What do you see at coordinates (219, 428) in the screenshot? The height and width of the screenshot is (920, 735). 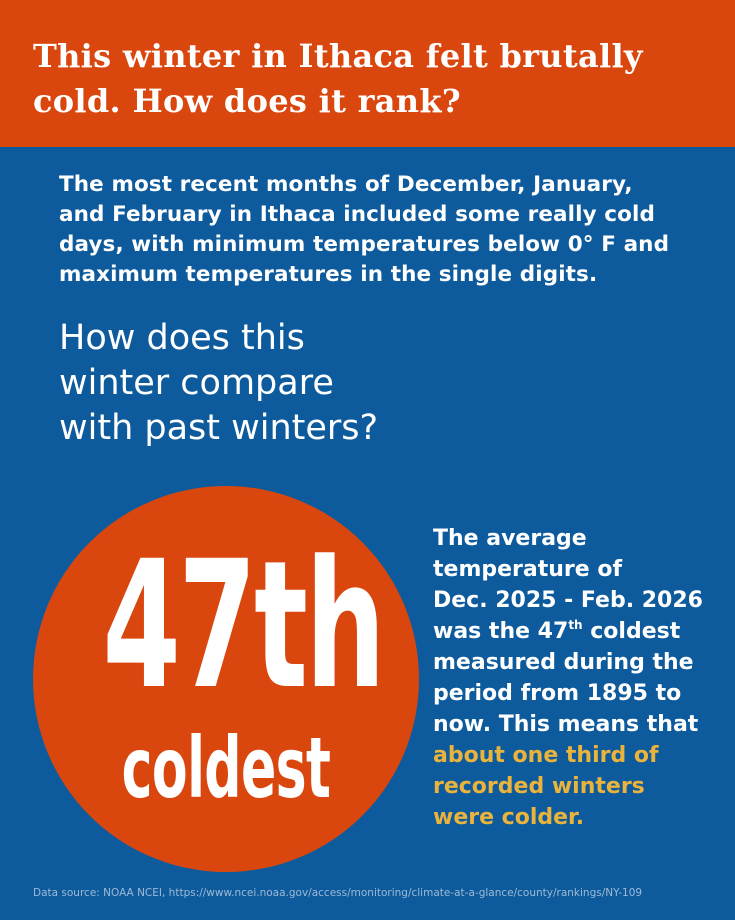 I see `question-line-3: with past winters?` at bounding box center [219, 428].